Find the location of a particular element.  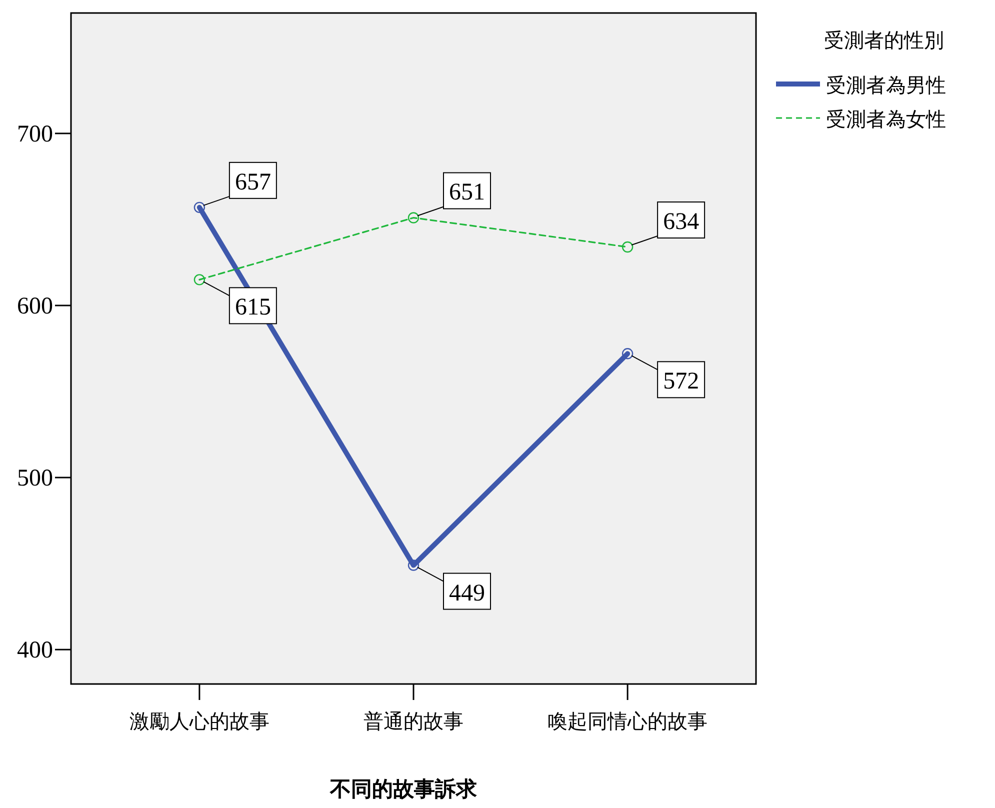

y-tick-label: 400 is located at coordinates (35, 651).